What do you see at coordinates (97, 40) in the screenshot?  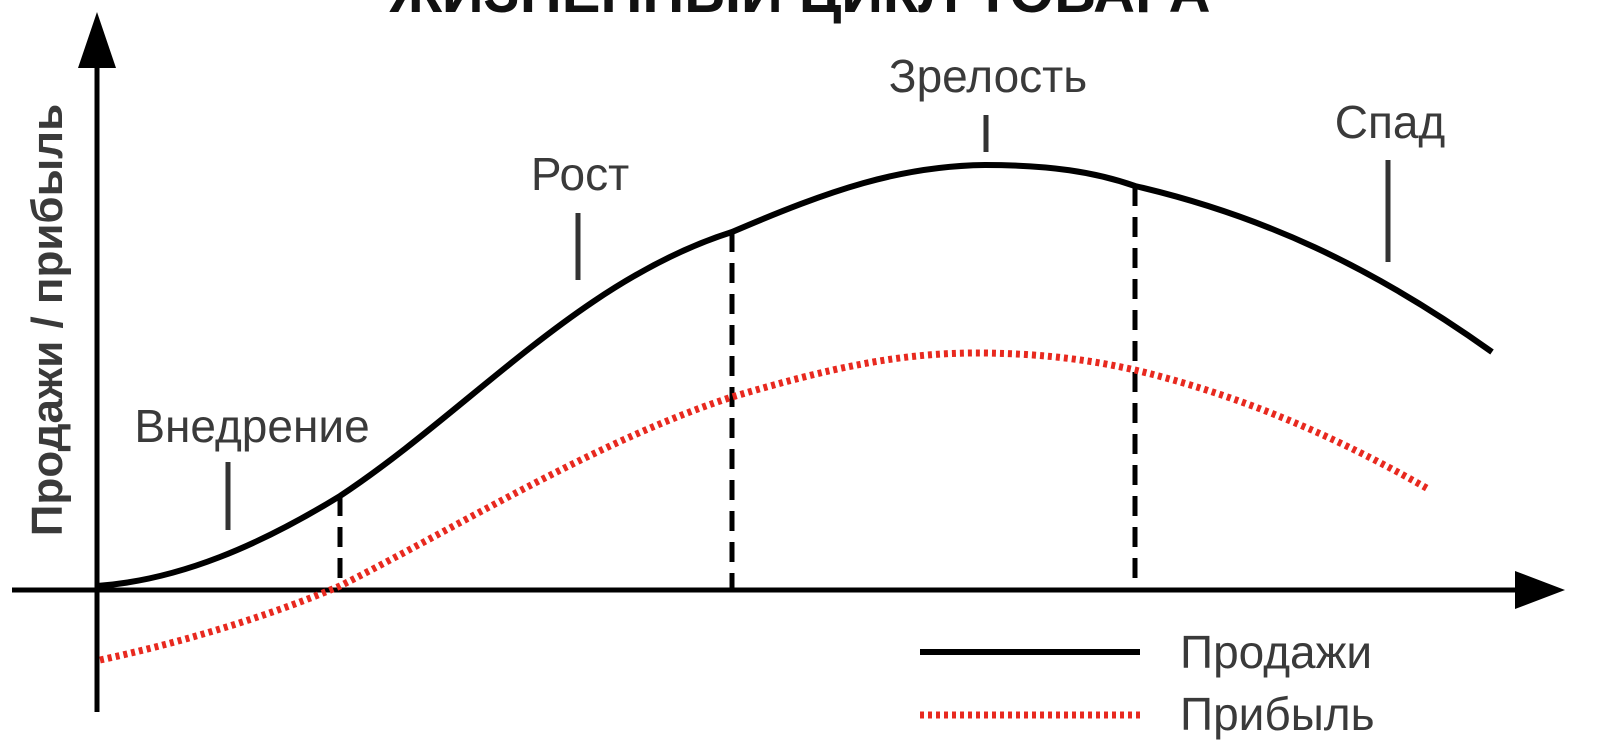 I see `y-axis-arrow` at bounding box center [97, 40].